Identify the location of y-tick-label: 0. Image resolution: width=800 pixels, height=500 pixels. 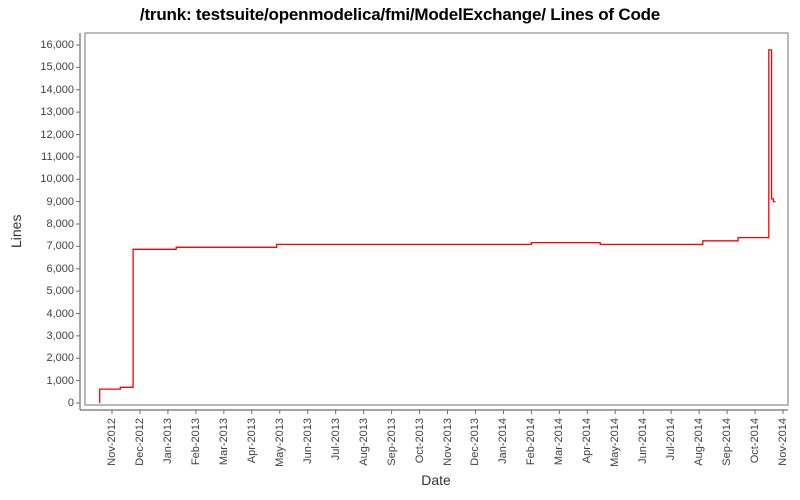
(70, 403).